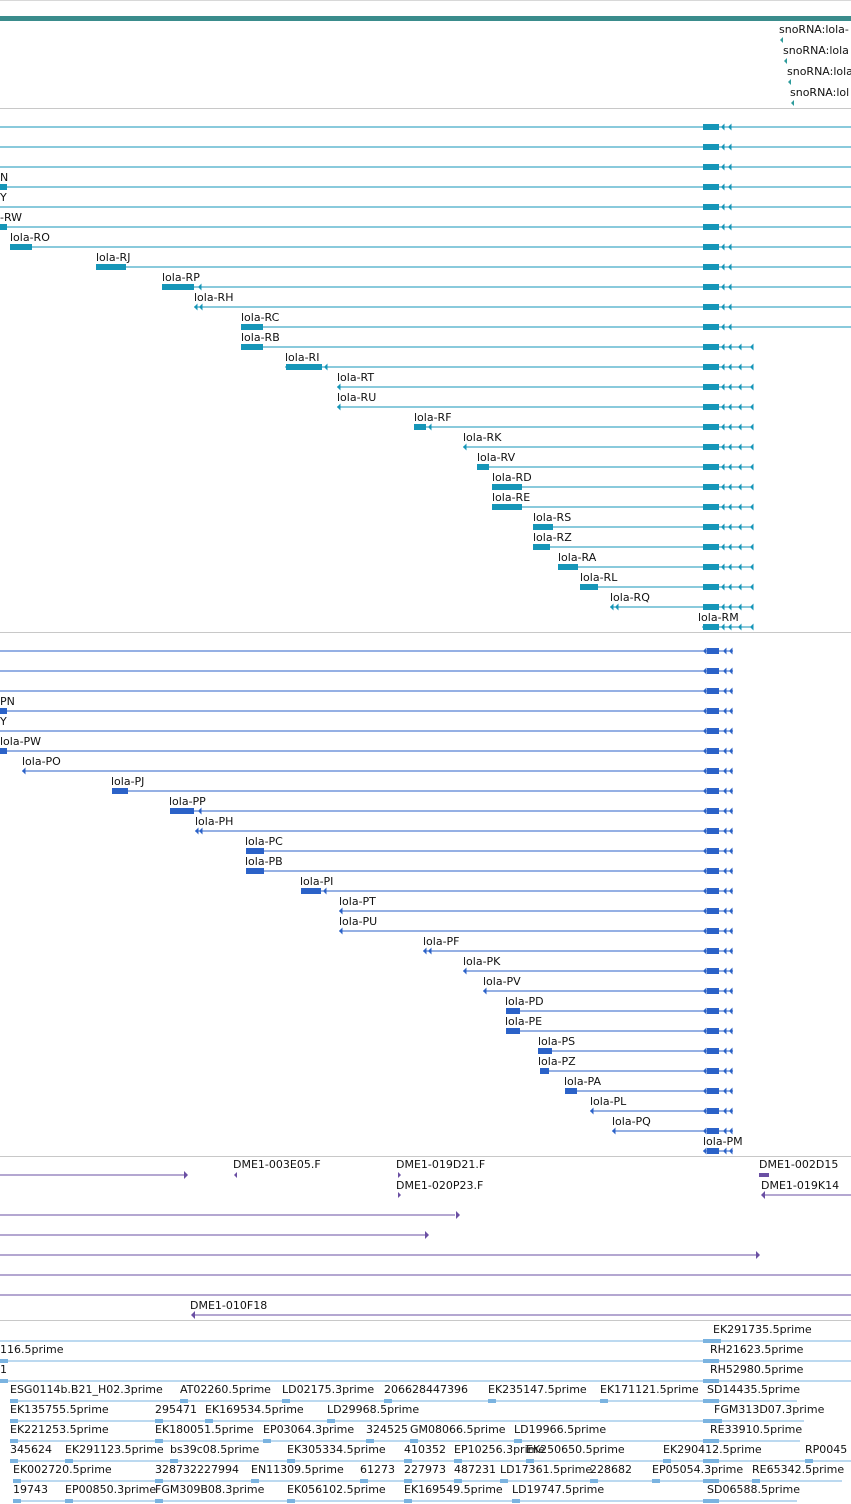 This screenshot has height=1504, width=851. I want to click on protein-label: lola-PB, so click(264, 861).